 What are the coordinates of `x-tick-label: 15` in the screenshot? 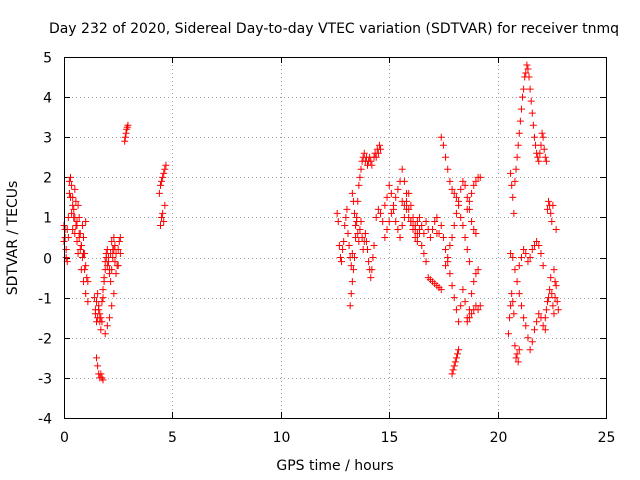 It's located at (390, 438).